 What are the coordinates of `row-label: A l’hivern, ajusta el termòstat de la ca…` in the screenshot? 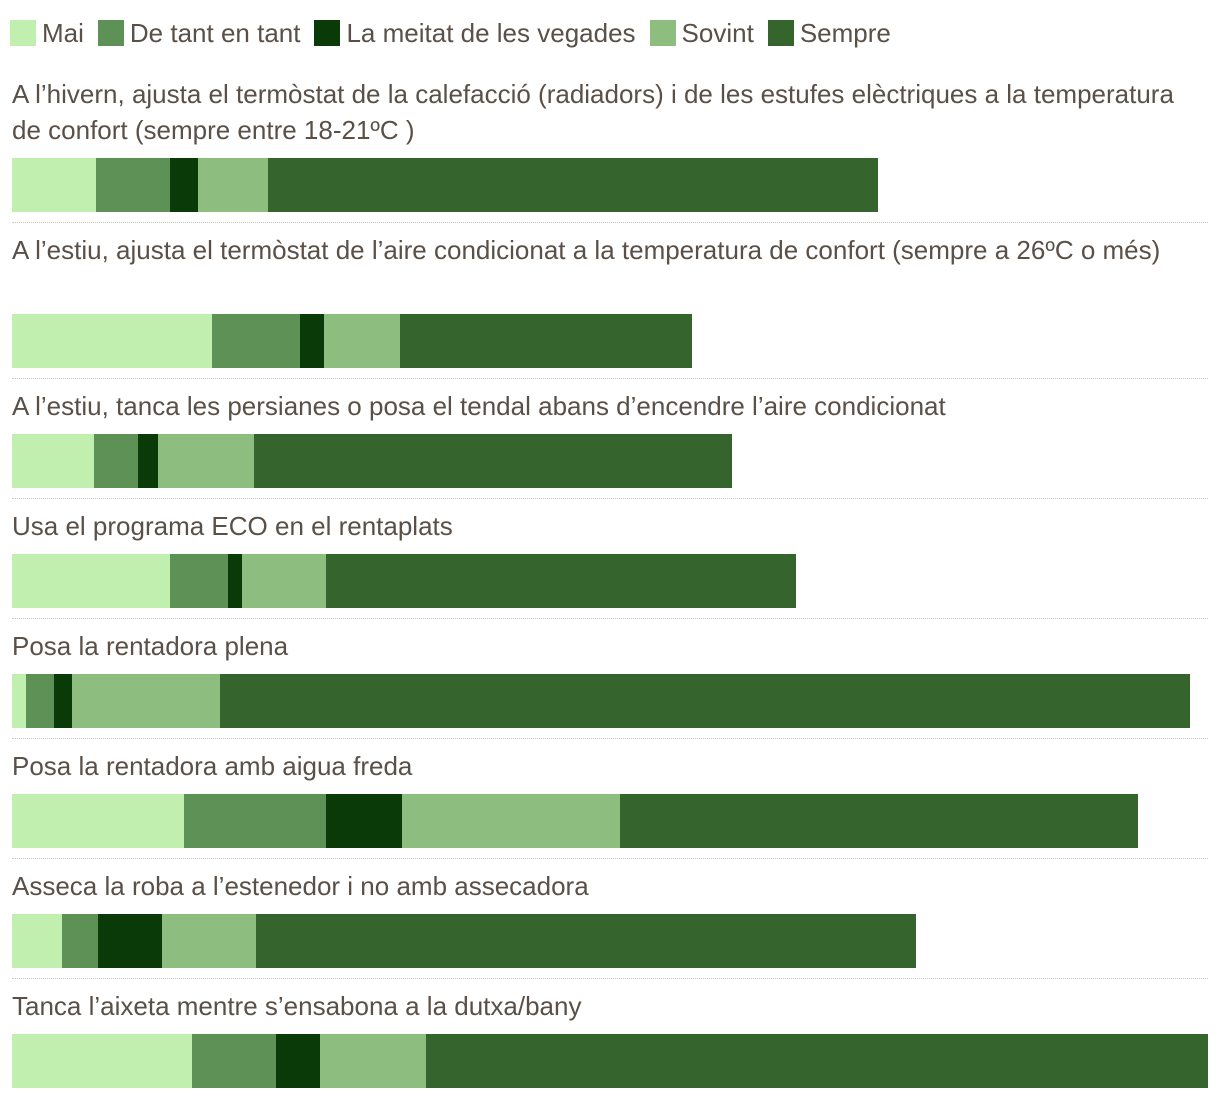 It's located at (593, 112).